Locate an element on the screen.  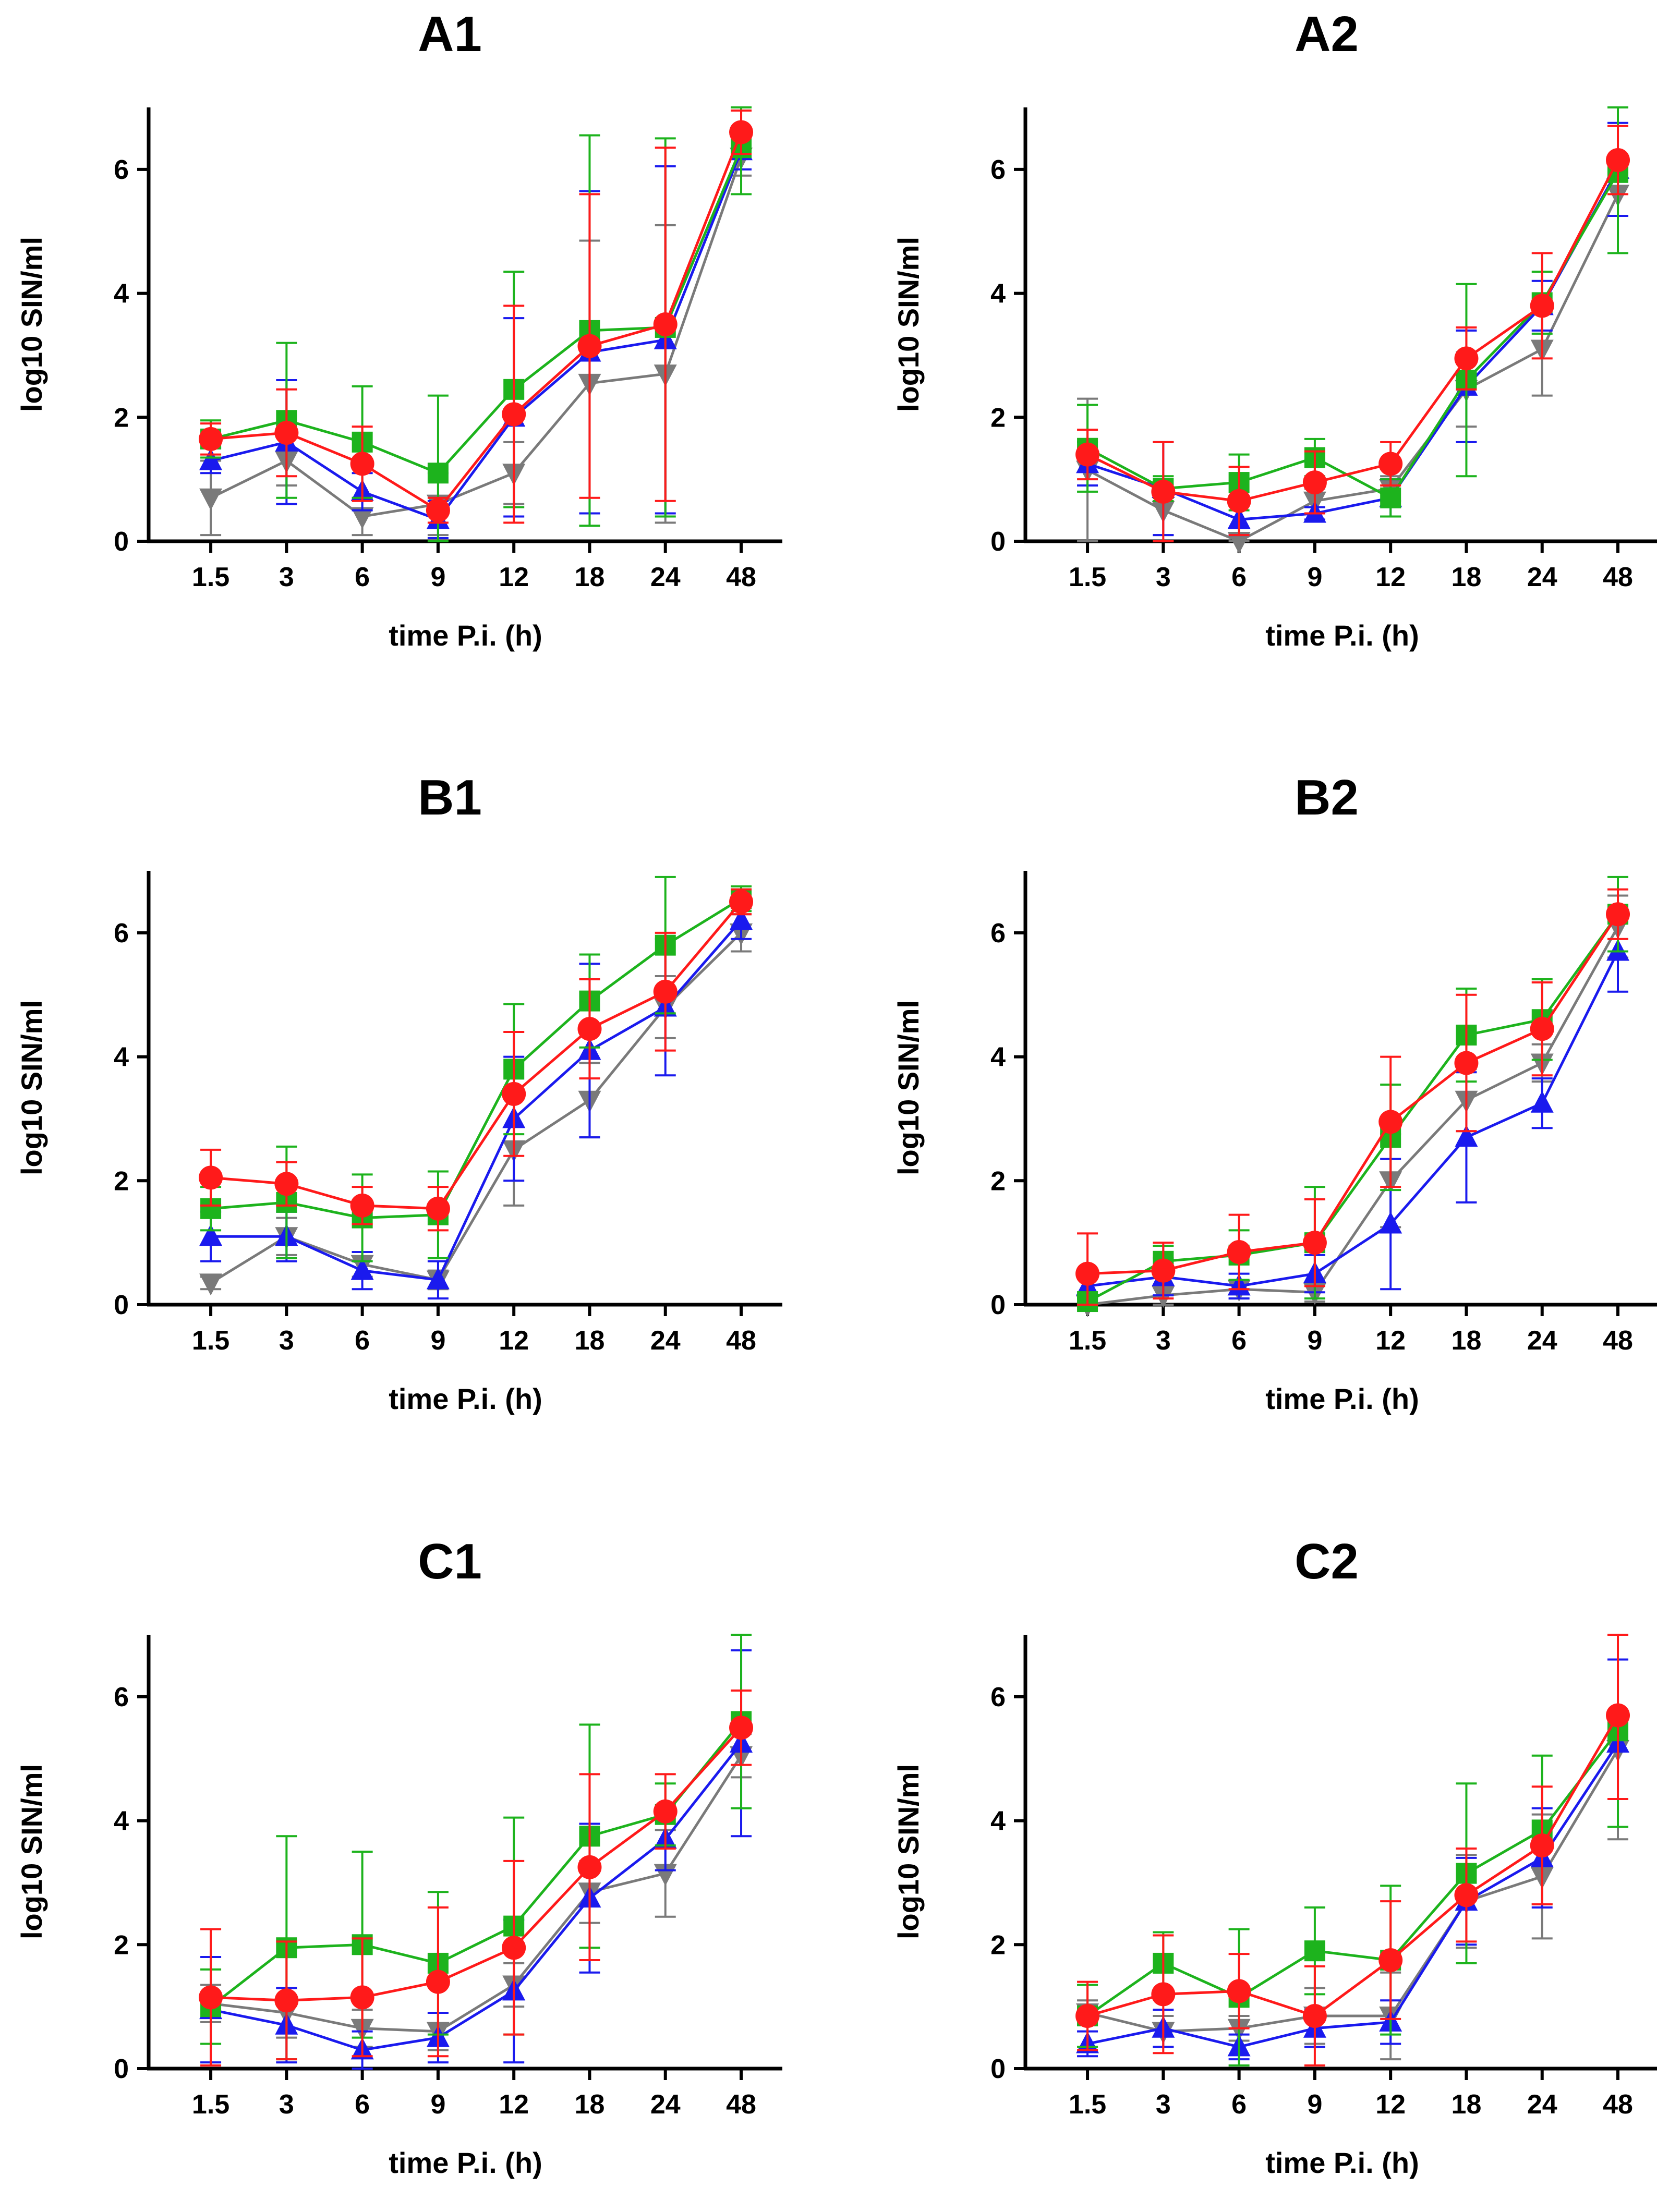
panel-title: B2 is located at coordinates (1327, 797).